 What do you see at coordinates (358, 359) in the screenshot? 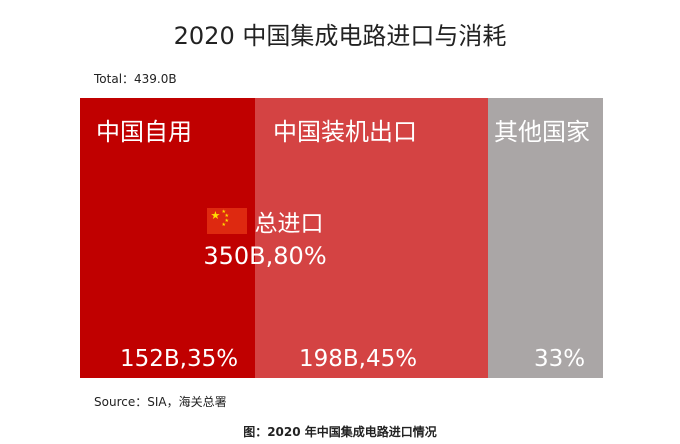
I see `segment-device-export-value: 198B,45%` at bounding box center [358, 359].